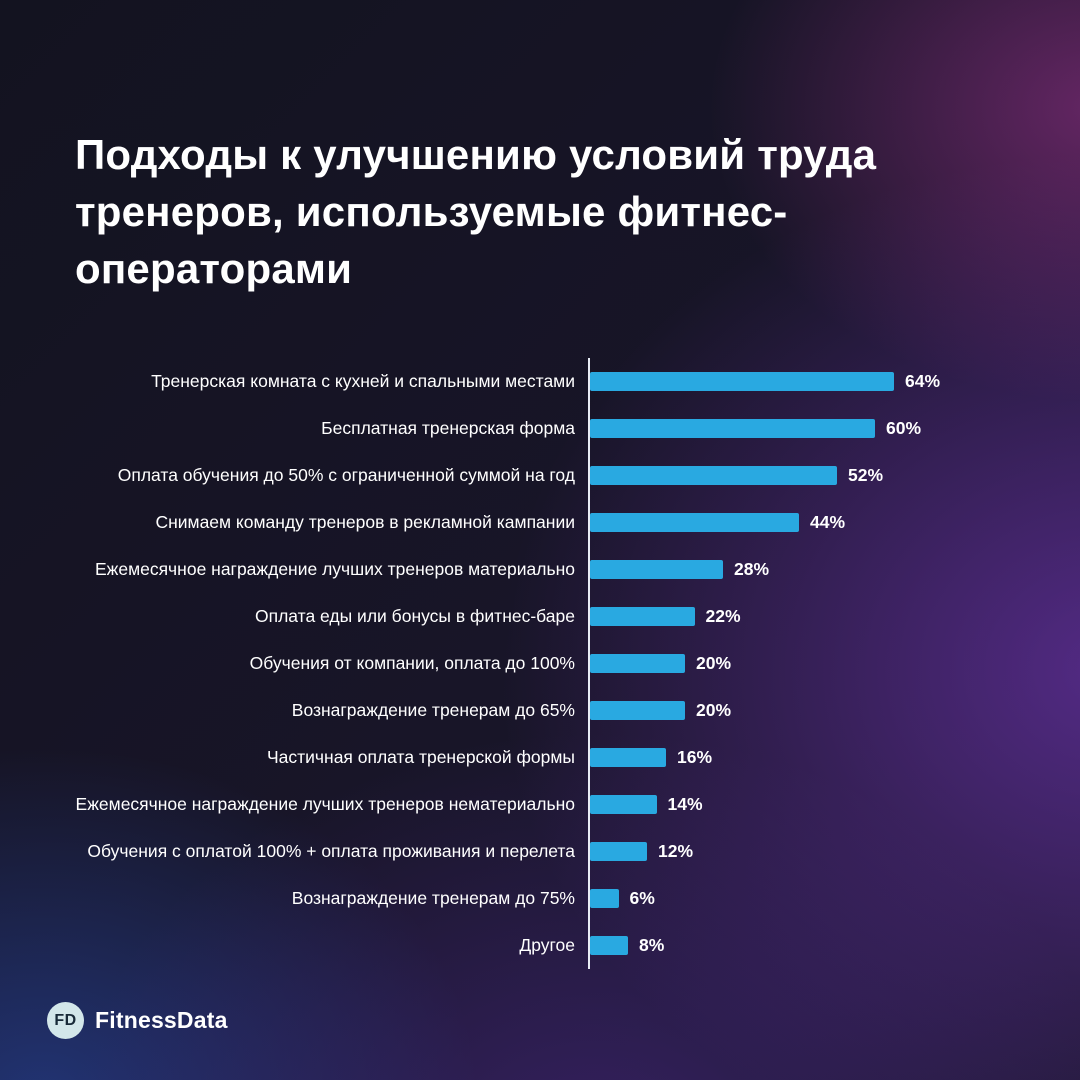  Describe the element at coordinates (652, 945) in the screenshot. I see `value-label: 8%` at that location.